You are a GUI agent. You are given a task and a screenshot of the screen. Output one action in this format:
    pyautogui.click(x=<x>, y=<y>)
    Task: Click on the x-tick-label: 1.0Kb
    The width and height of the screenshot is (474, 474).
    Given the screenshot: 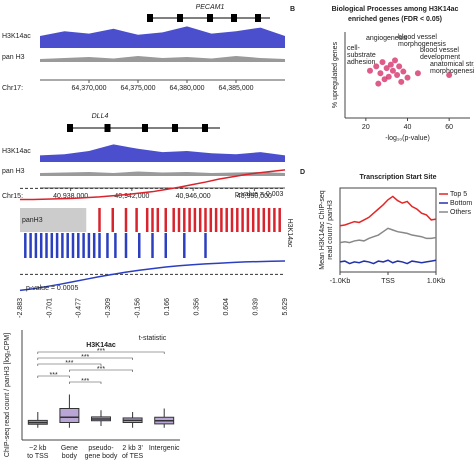 What is the action you would take?
    pyautogui.click(x=436, y=281)
    